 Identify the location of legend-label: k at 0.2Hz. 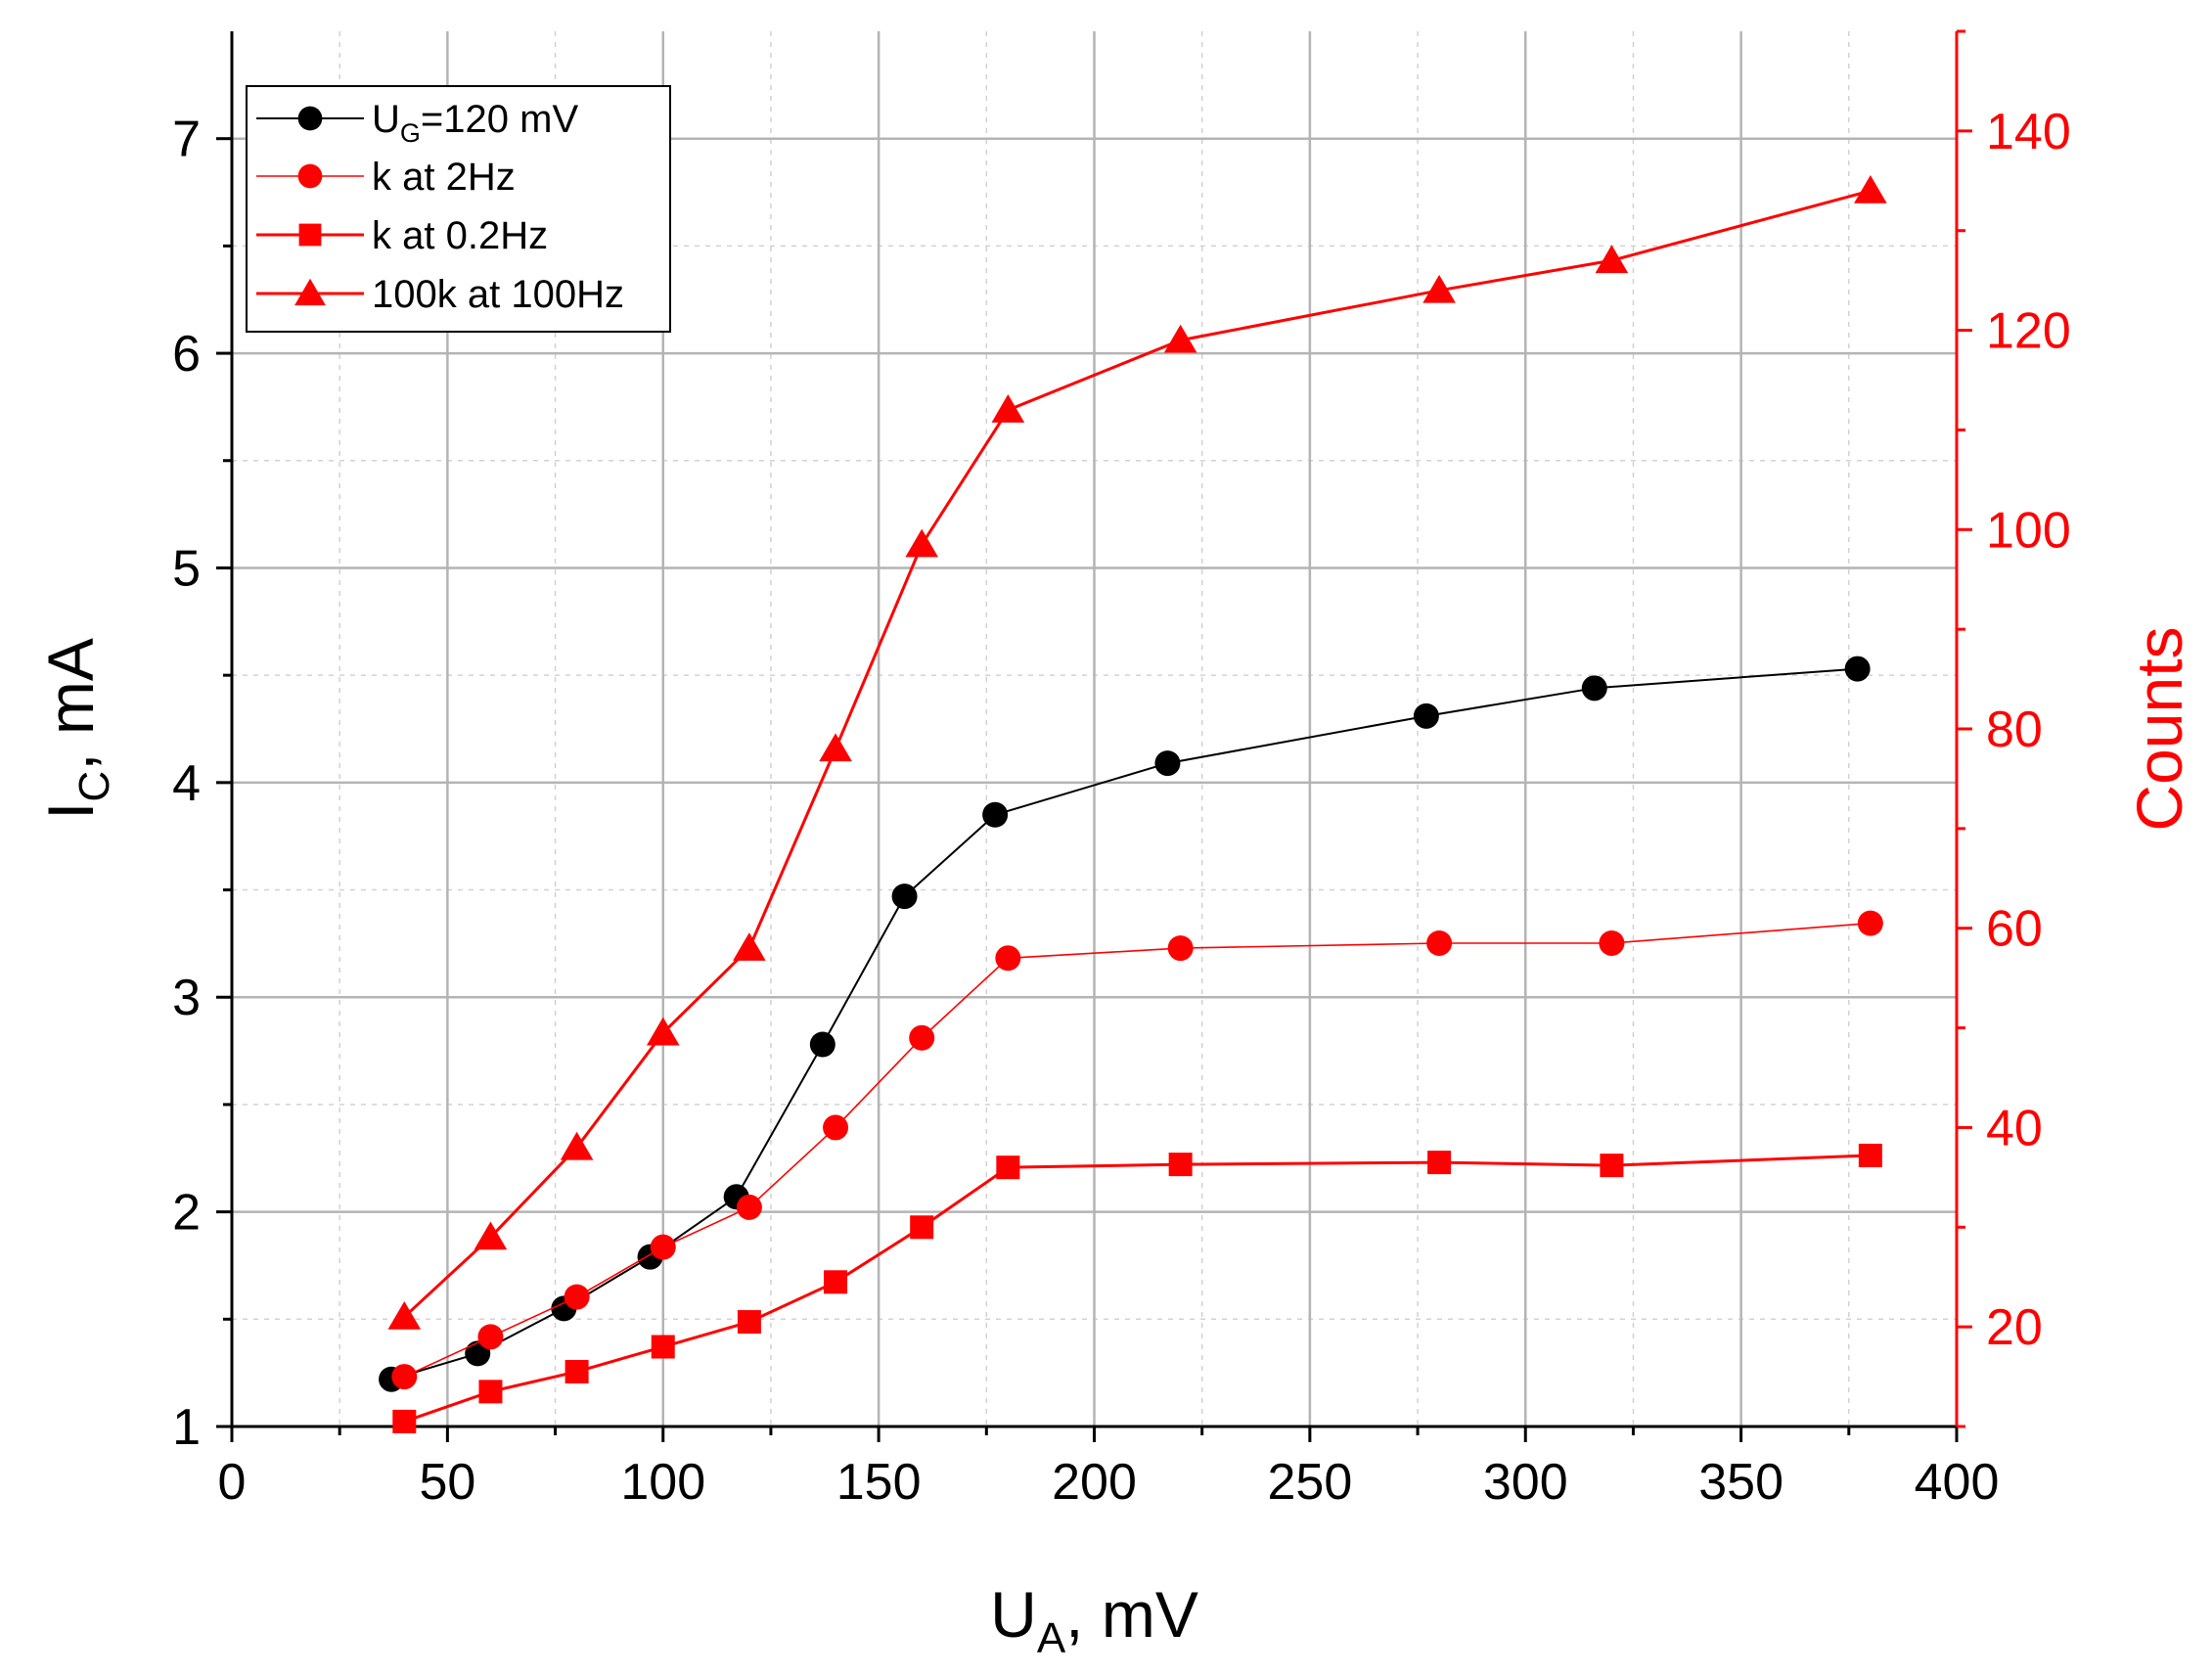
(460, 236).